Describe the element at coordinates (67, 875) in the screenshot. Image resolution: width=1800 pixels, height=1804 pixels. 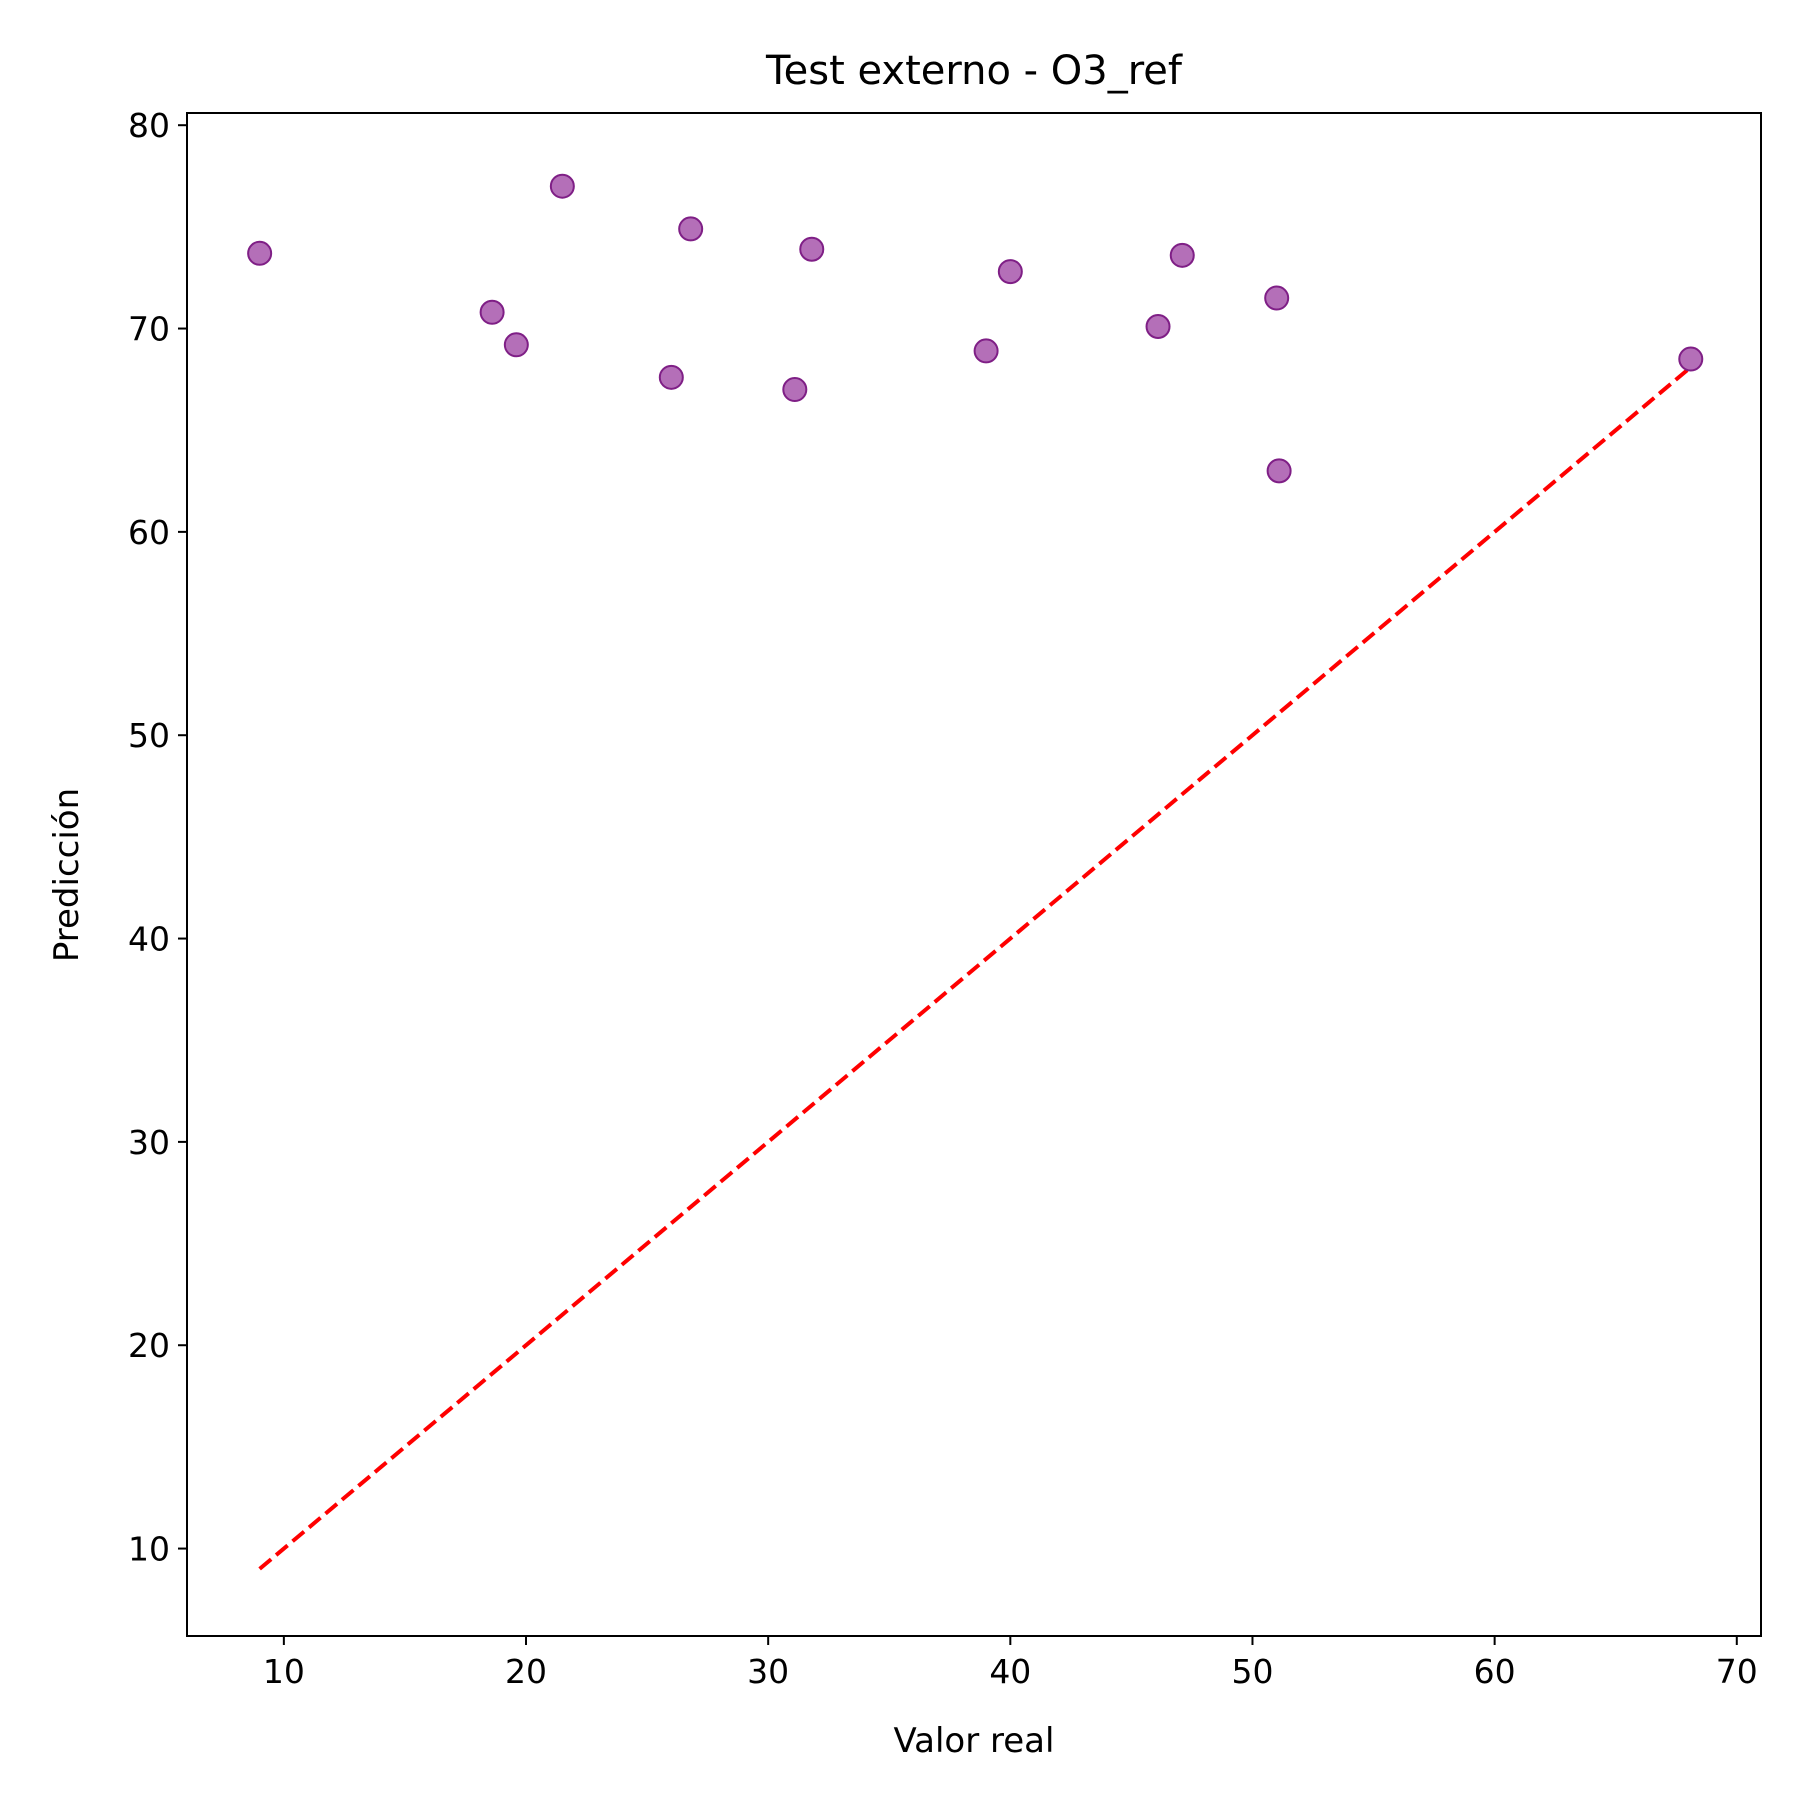
I see `y-axis-label: Predicción` at that location.